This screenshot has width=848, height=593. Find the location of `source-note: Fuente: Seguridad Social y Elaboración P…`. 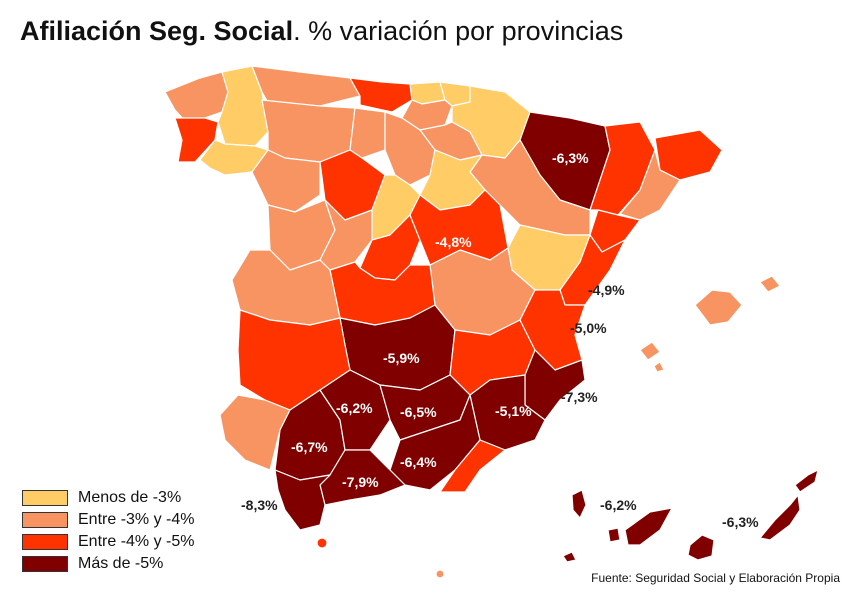

source-note: Fuente: Seguridad Social y Elaboración P… is located at coordinates (715, 578).